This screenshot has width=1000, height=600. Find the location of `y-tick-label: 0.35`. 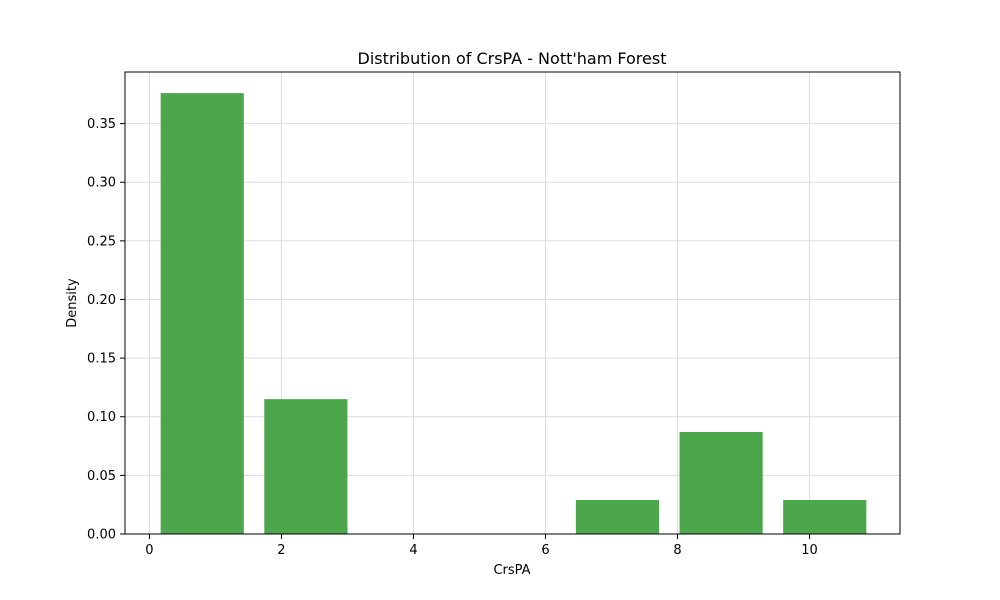

y-tick-label: 0.35 is located at coordinates (101, 124).